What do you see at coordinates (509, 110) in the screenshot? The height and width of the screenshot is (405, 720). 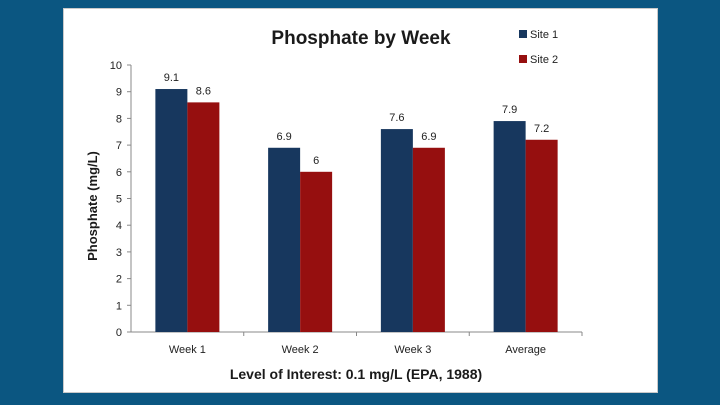 I see `data-label: 7.9` at bounding box center [509, 110].